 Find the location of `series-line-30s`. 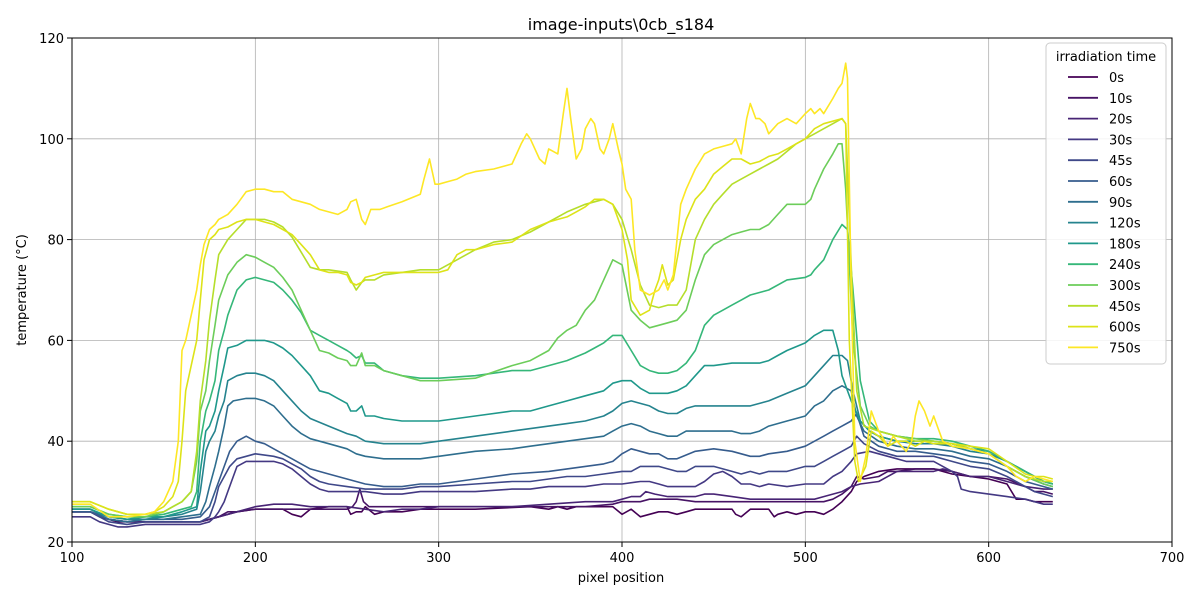

series-line-30s is located at coordinates (562, 489).